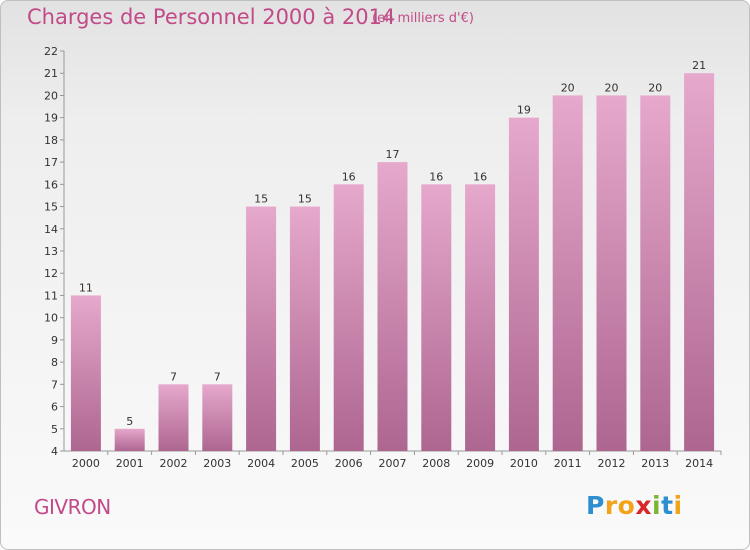 This screenshot has height=550, width=750. Describe the element at coordinates (261, 463) in the screenshot. I see `x-tick-label: 2004` at that location.